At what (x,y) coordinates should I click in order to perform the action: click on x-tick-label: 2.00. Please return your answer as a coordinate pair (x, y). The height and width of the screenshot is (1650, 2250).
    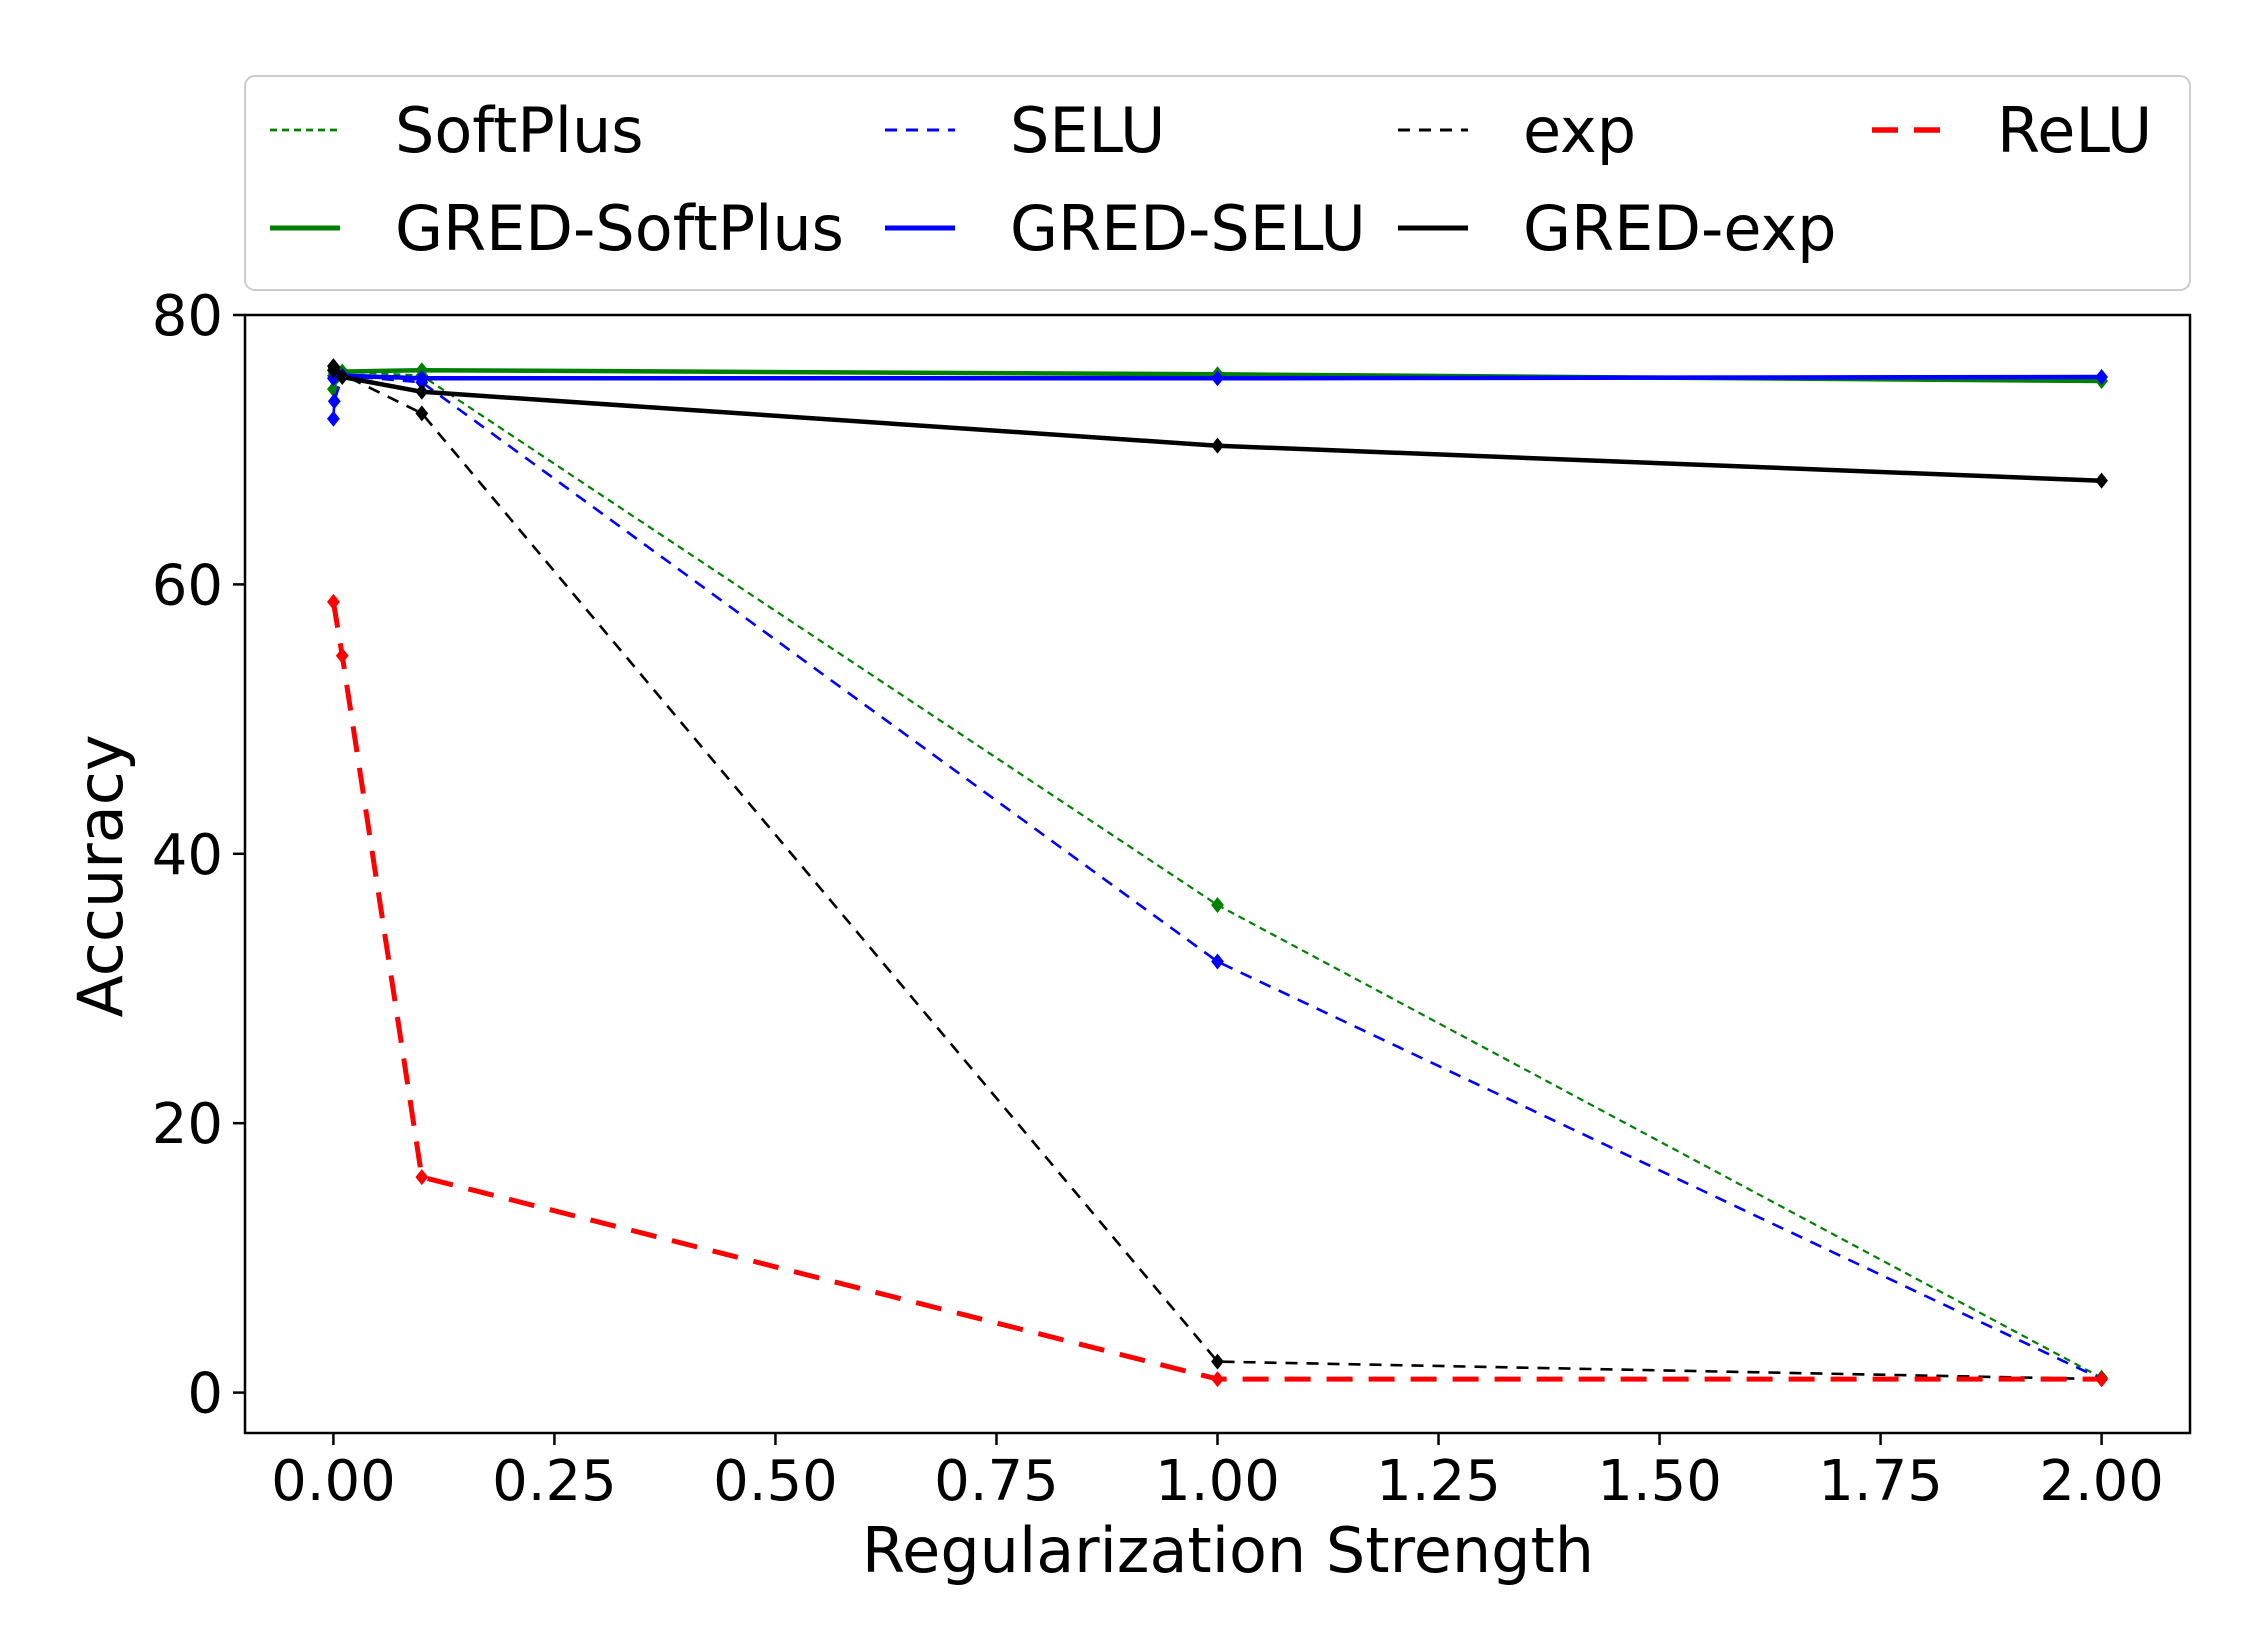
    Looking at the image, I should click on (2101, 1481).